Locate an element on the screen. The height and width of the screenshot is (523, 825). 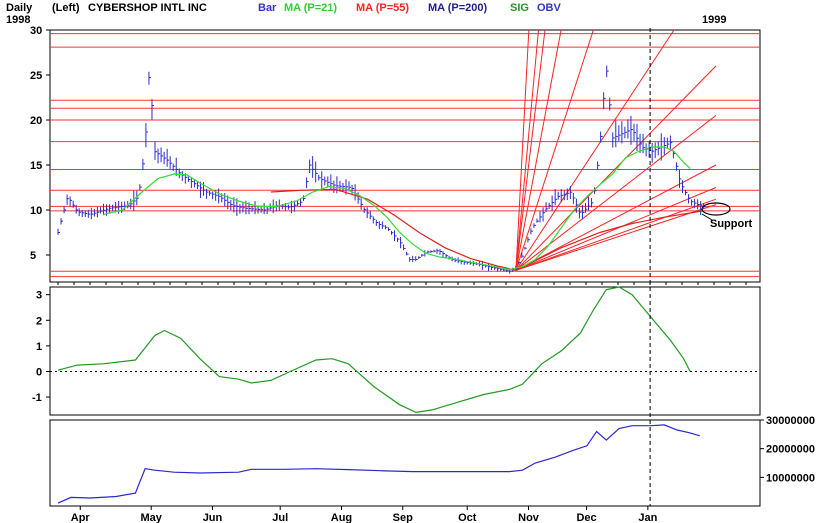
vol-ytick-label: 30000000 is located at coordinates (790, 421).